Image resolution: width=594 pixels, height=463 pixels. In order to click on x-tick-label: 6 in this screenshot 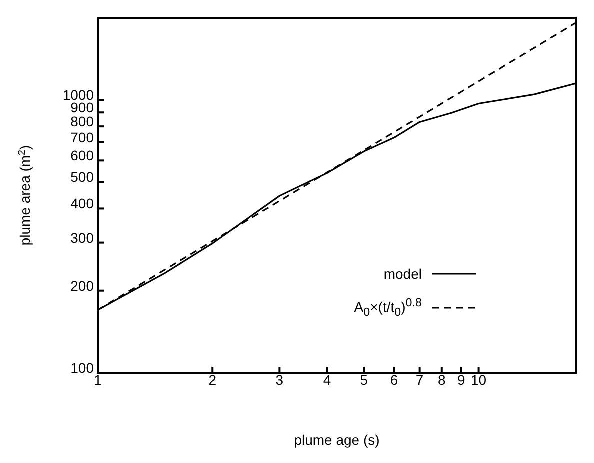, I will do `click(394, 380)`.